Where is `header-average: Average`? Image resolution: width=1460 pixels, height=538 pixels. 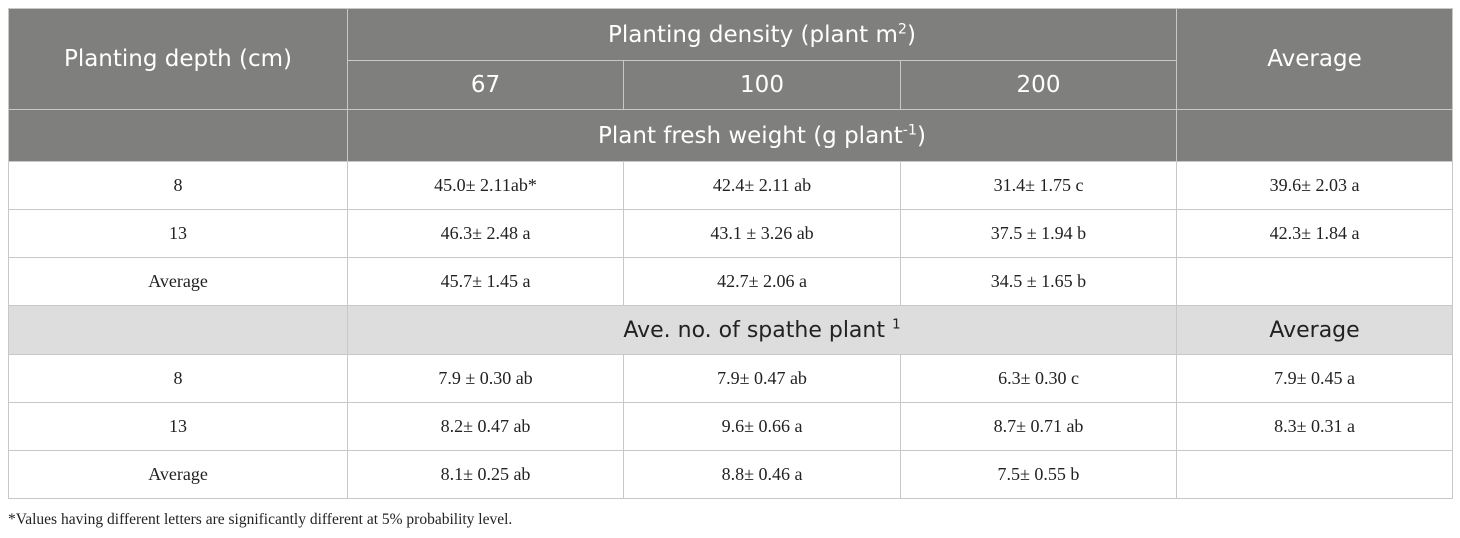
header-average: Average is located at coordinates (1314, 59).